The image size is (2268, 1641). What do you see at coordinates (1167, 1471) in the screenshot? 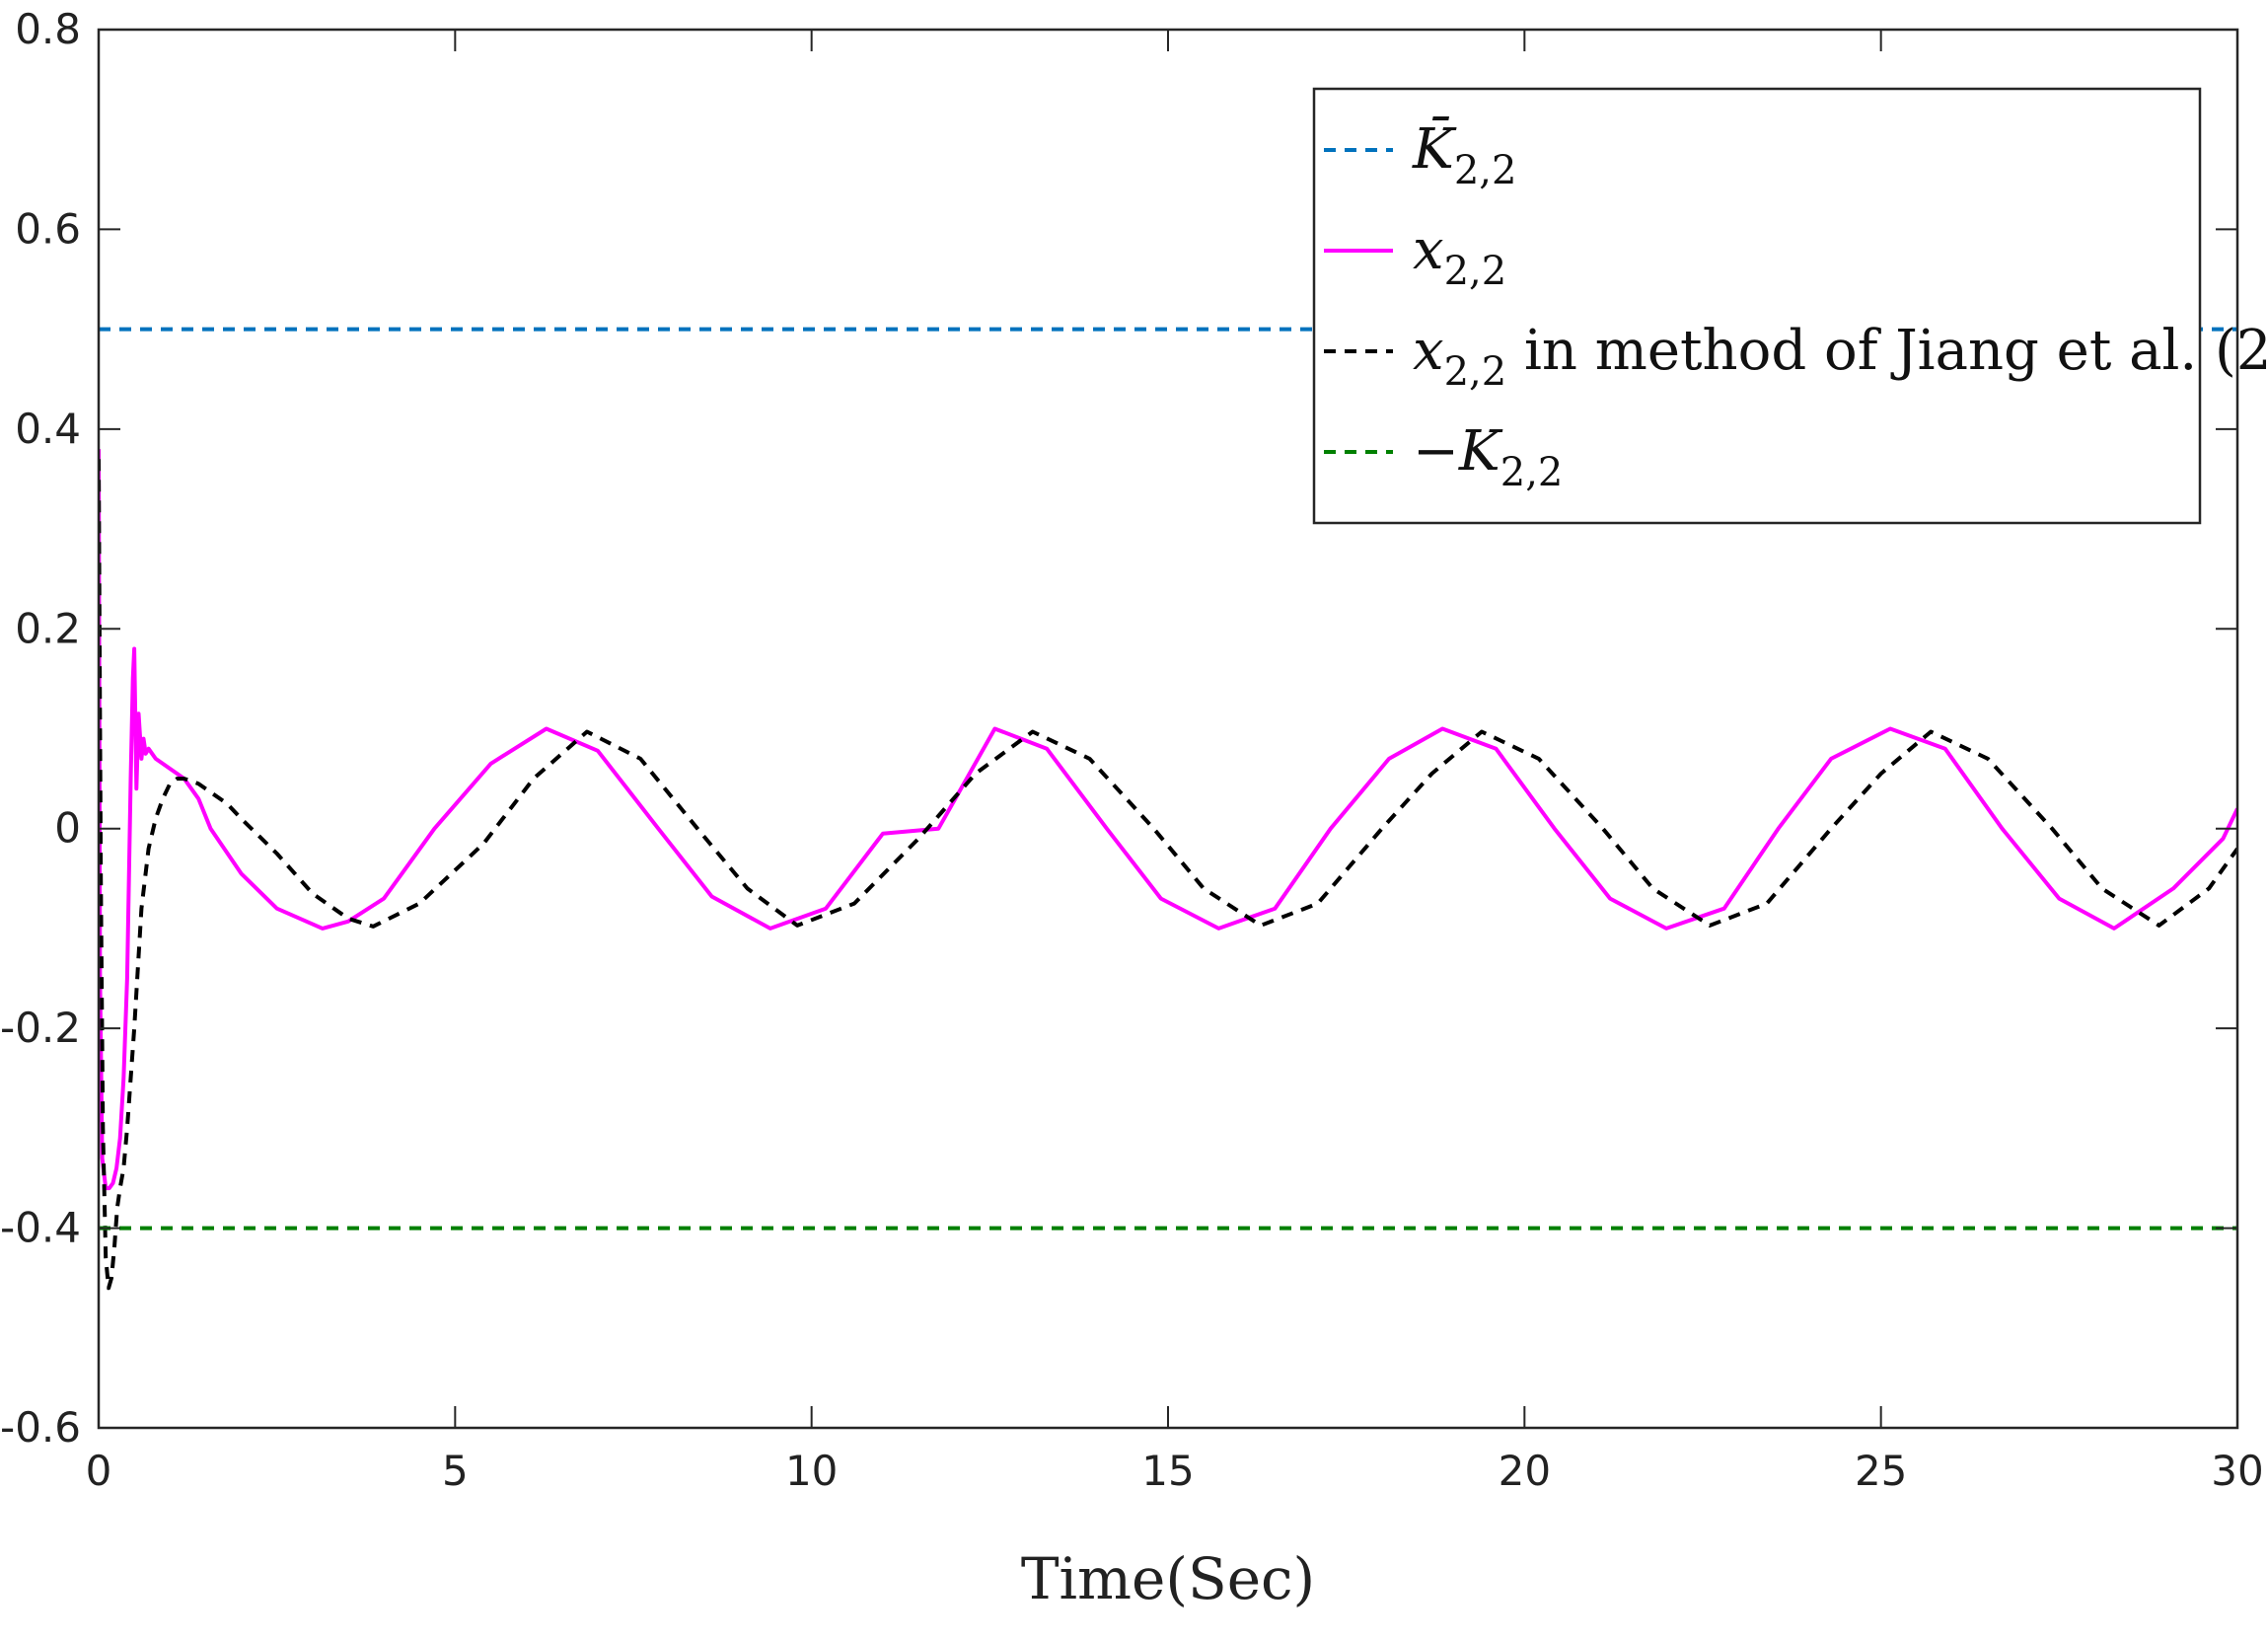
I see `x-tick-label: 15` at bounding box center [1167, 1471].